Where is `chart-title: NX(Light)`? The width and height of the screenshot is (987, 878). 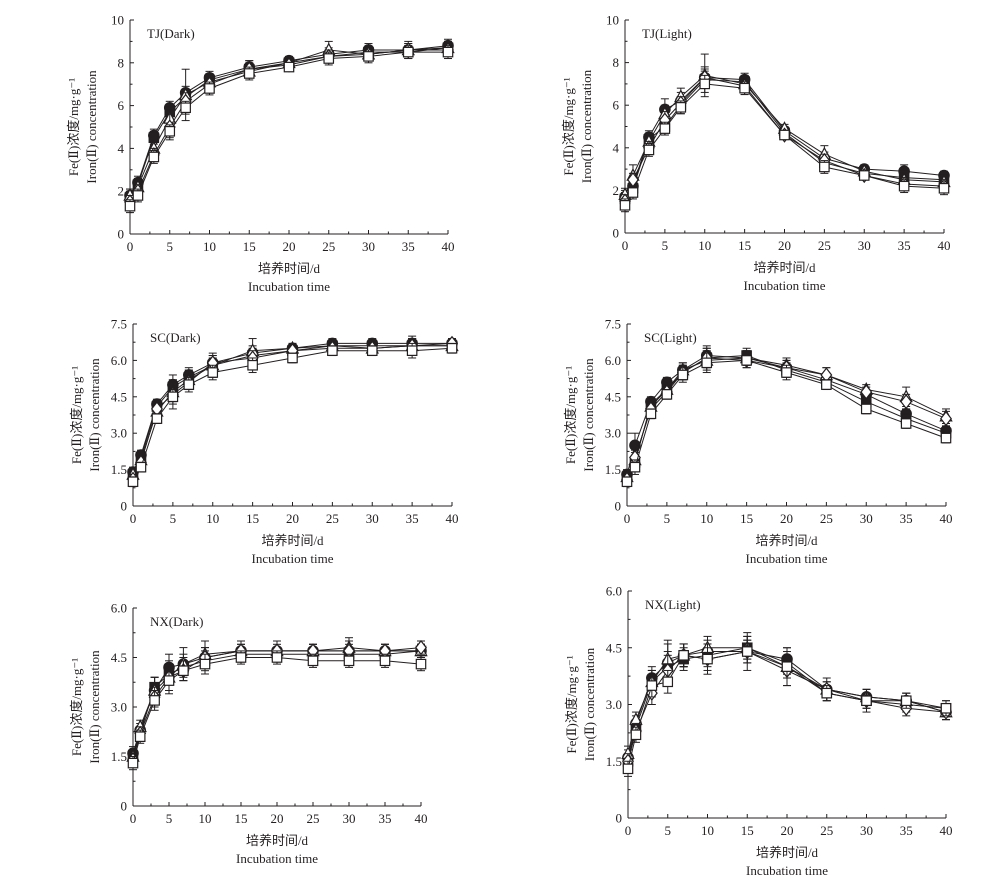 chart-title: NX(Light) is located at coordinates (673, 604).